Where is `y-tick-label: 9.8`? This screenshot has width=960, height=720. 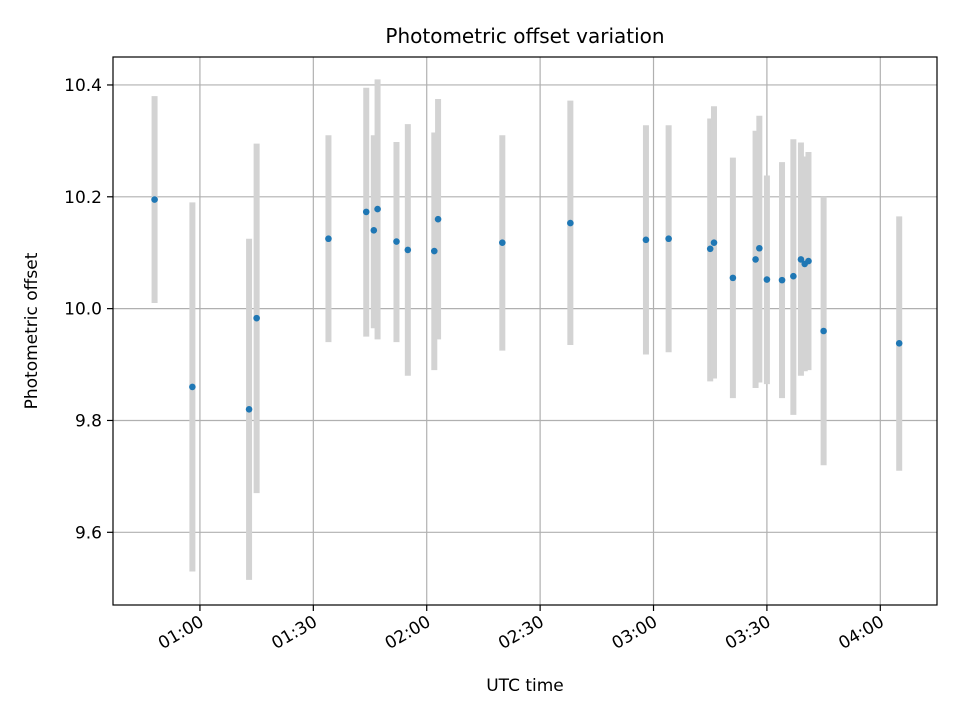
y-tick-label: 9.8 is located at coordinates (88, 421).